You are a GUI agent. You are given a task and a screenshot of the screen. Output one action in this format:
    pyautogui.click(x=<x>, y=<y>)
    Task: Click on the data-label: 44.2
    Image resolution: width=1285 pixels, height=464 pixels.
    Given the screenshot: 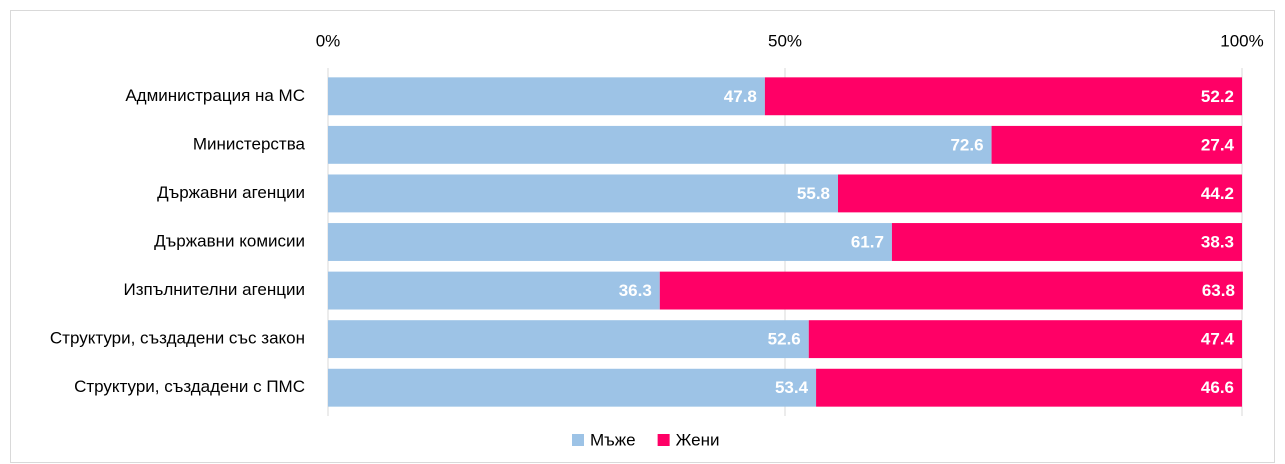 What is the action you would take?
    pyautogui.click(x=1217, y=193)
    